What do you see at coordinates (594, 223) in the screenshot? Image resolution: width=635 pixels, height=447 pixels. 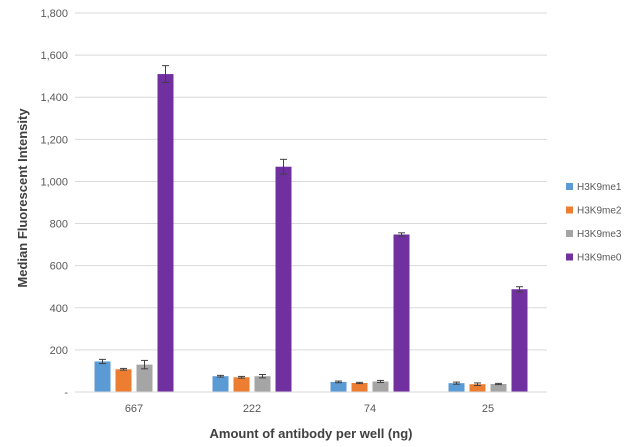 I see `legend: H3K9me1 H3K9me2 H3K9me3 H3K9me0` at bounding box center [594, 223].